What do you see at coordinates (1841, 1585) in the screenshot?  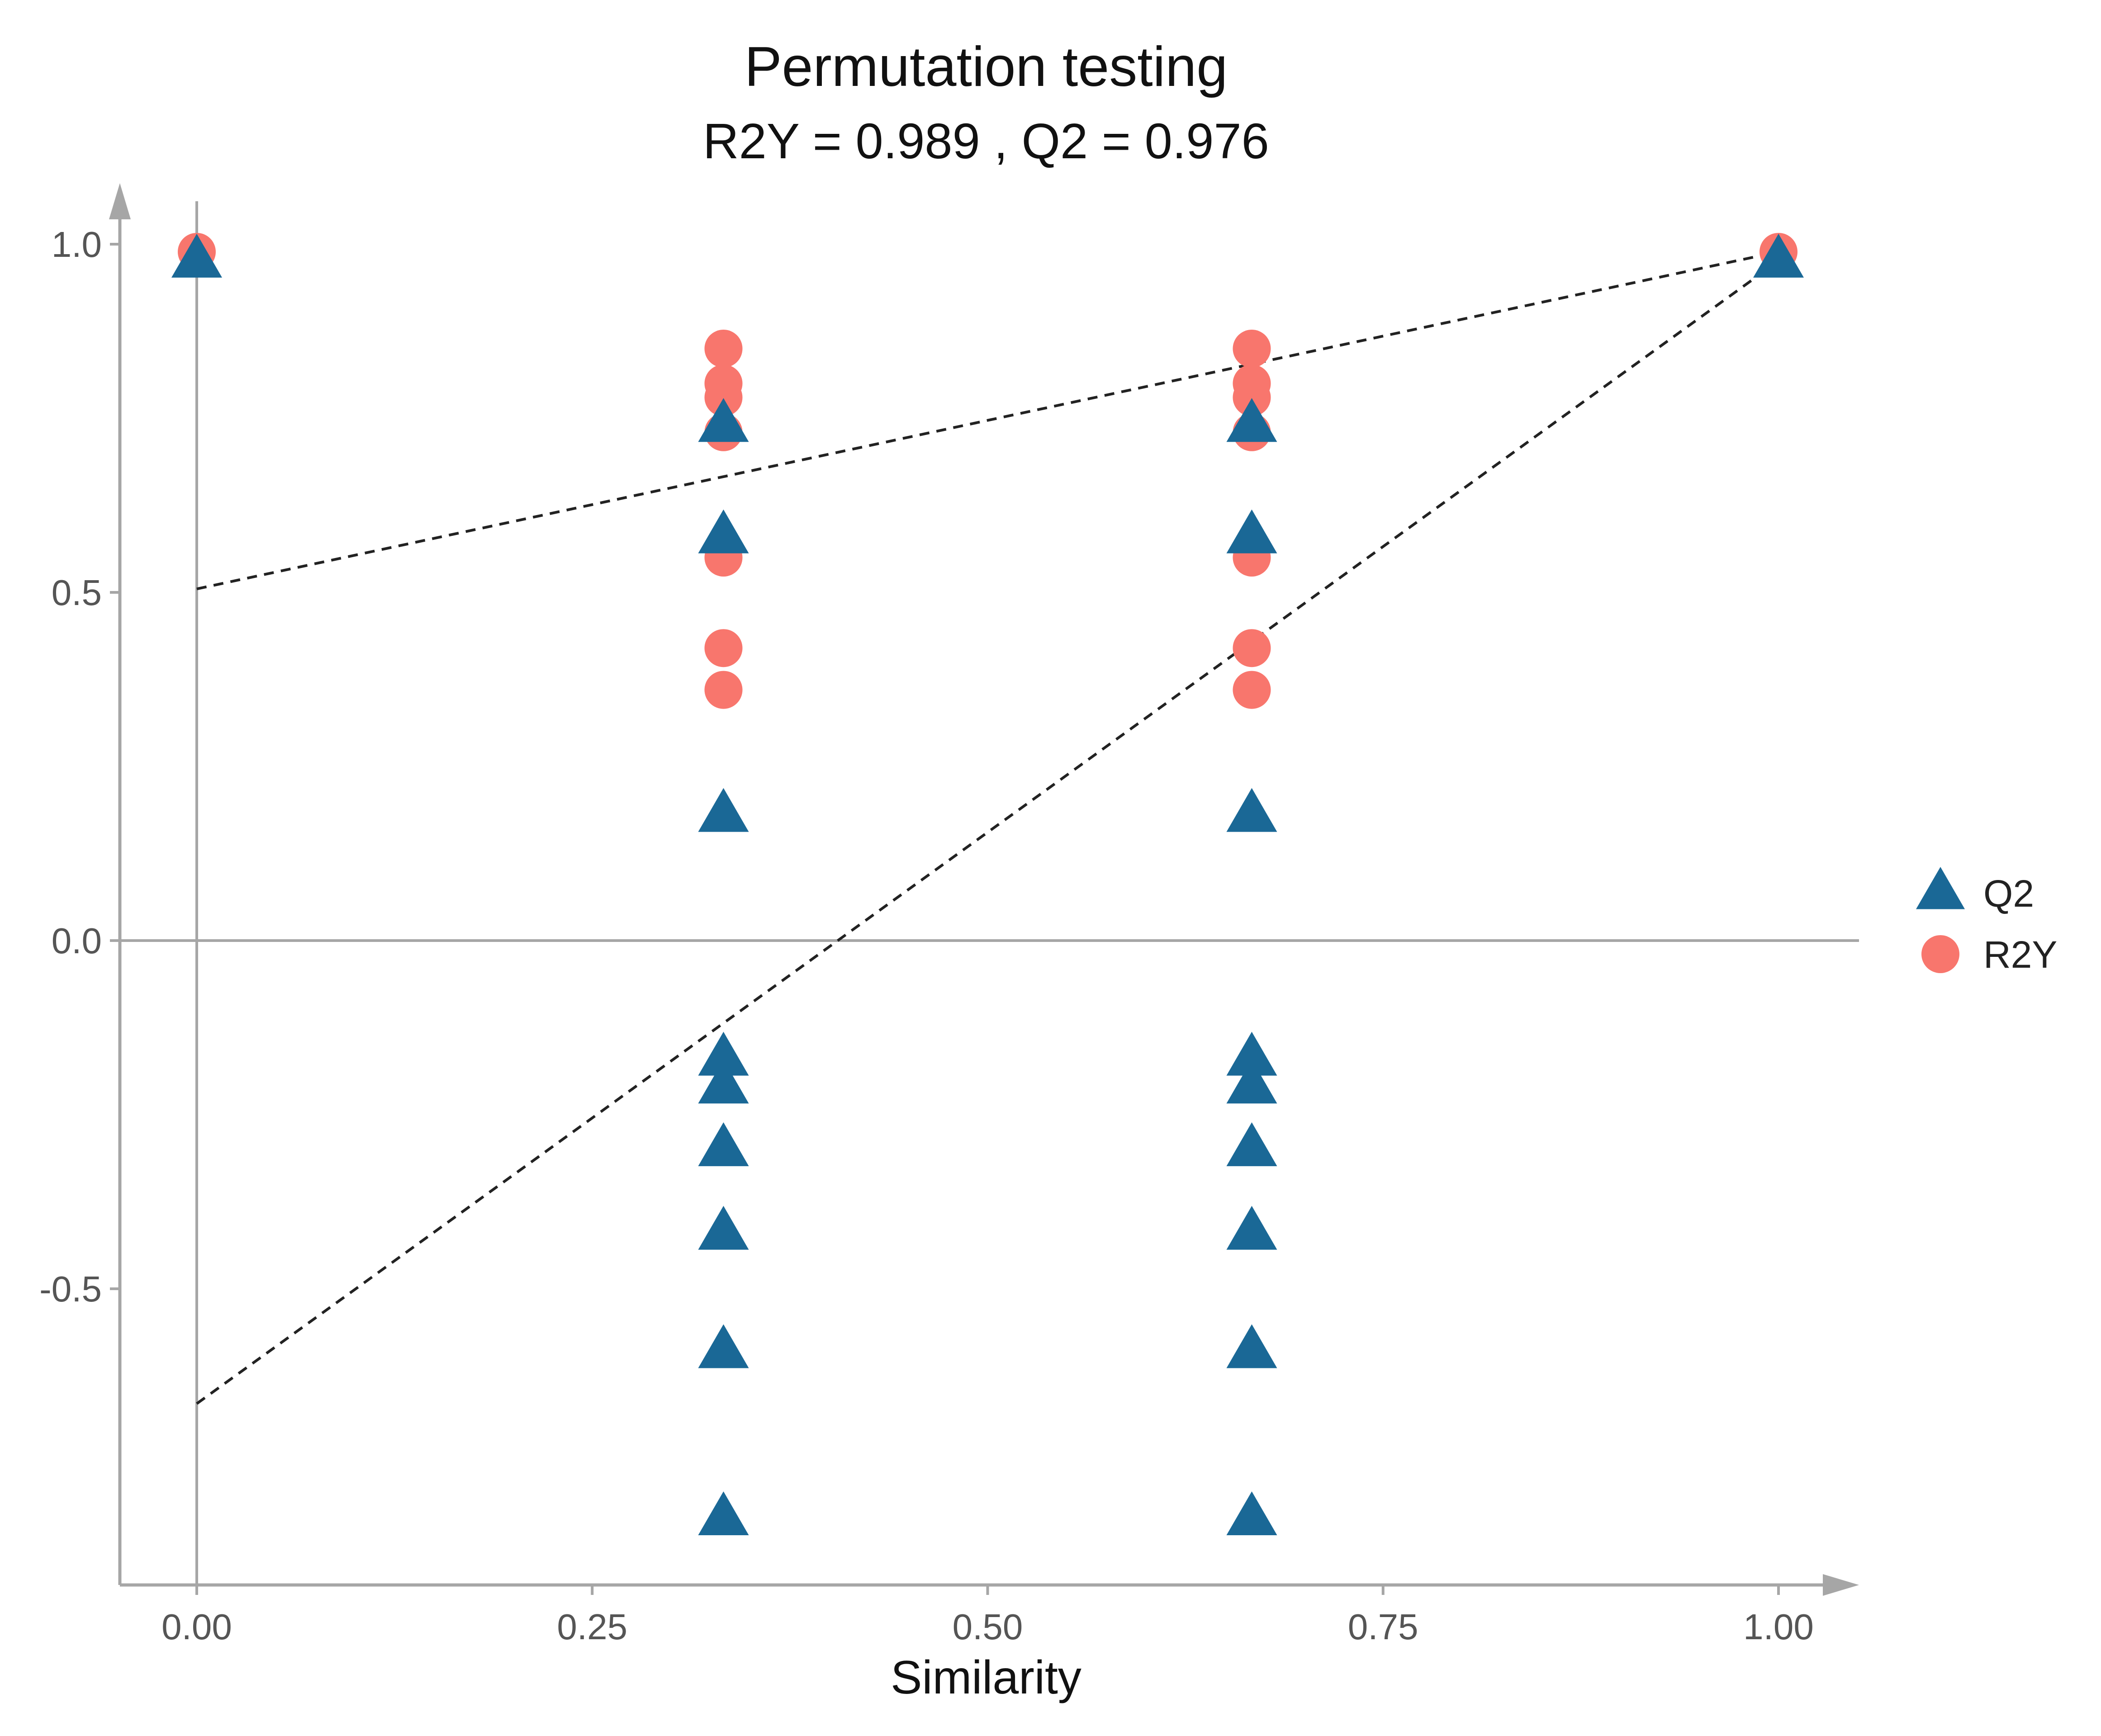 I see `x-axis-arrow` at bounding box center [1841, 1585].